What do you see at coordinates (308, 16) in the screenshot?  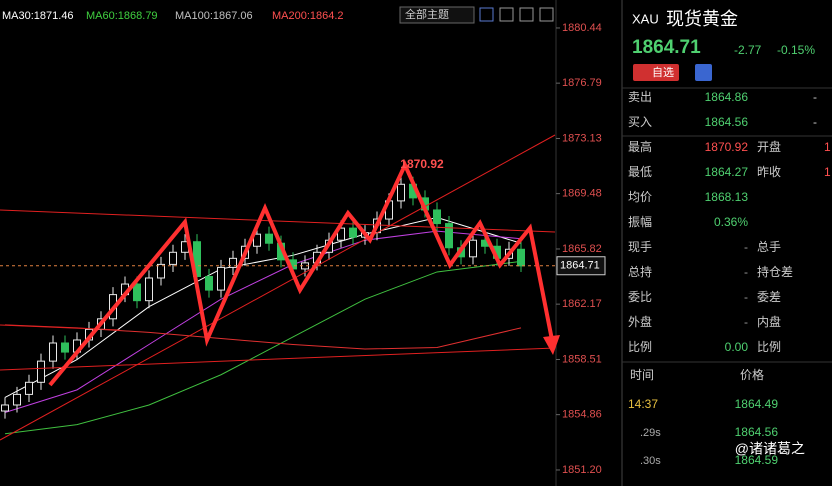 I see `ma-legend: MA200:1864.2` at bounding box center [308, 16].